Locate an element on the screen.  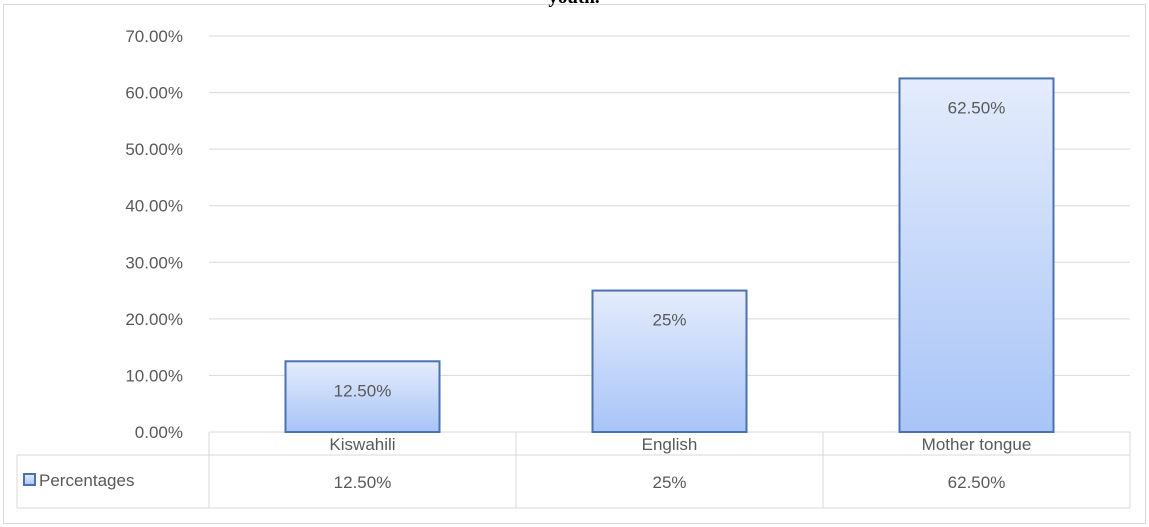
data-label: 12.50% is located at coordinates (363, 390).